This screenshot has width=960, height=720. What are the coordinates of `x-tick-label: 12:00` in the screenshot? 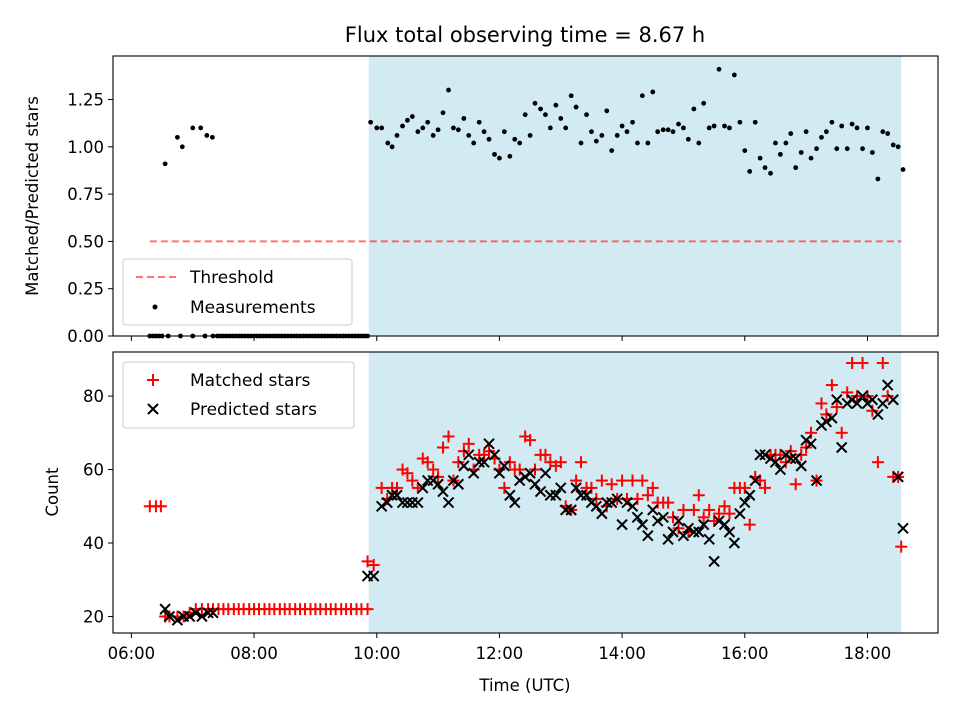 It's located at (500, 653).